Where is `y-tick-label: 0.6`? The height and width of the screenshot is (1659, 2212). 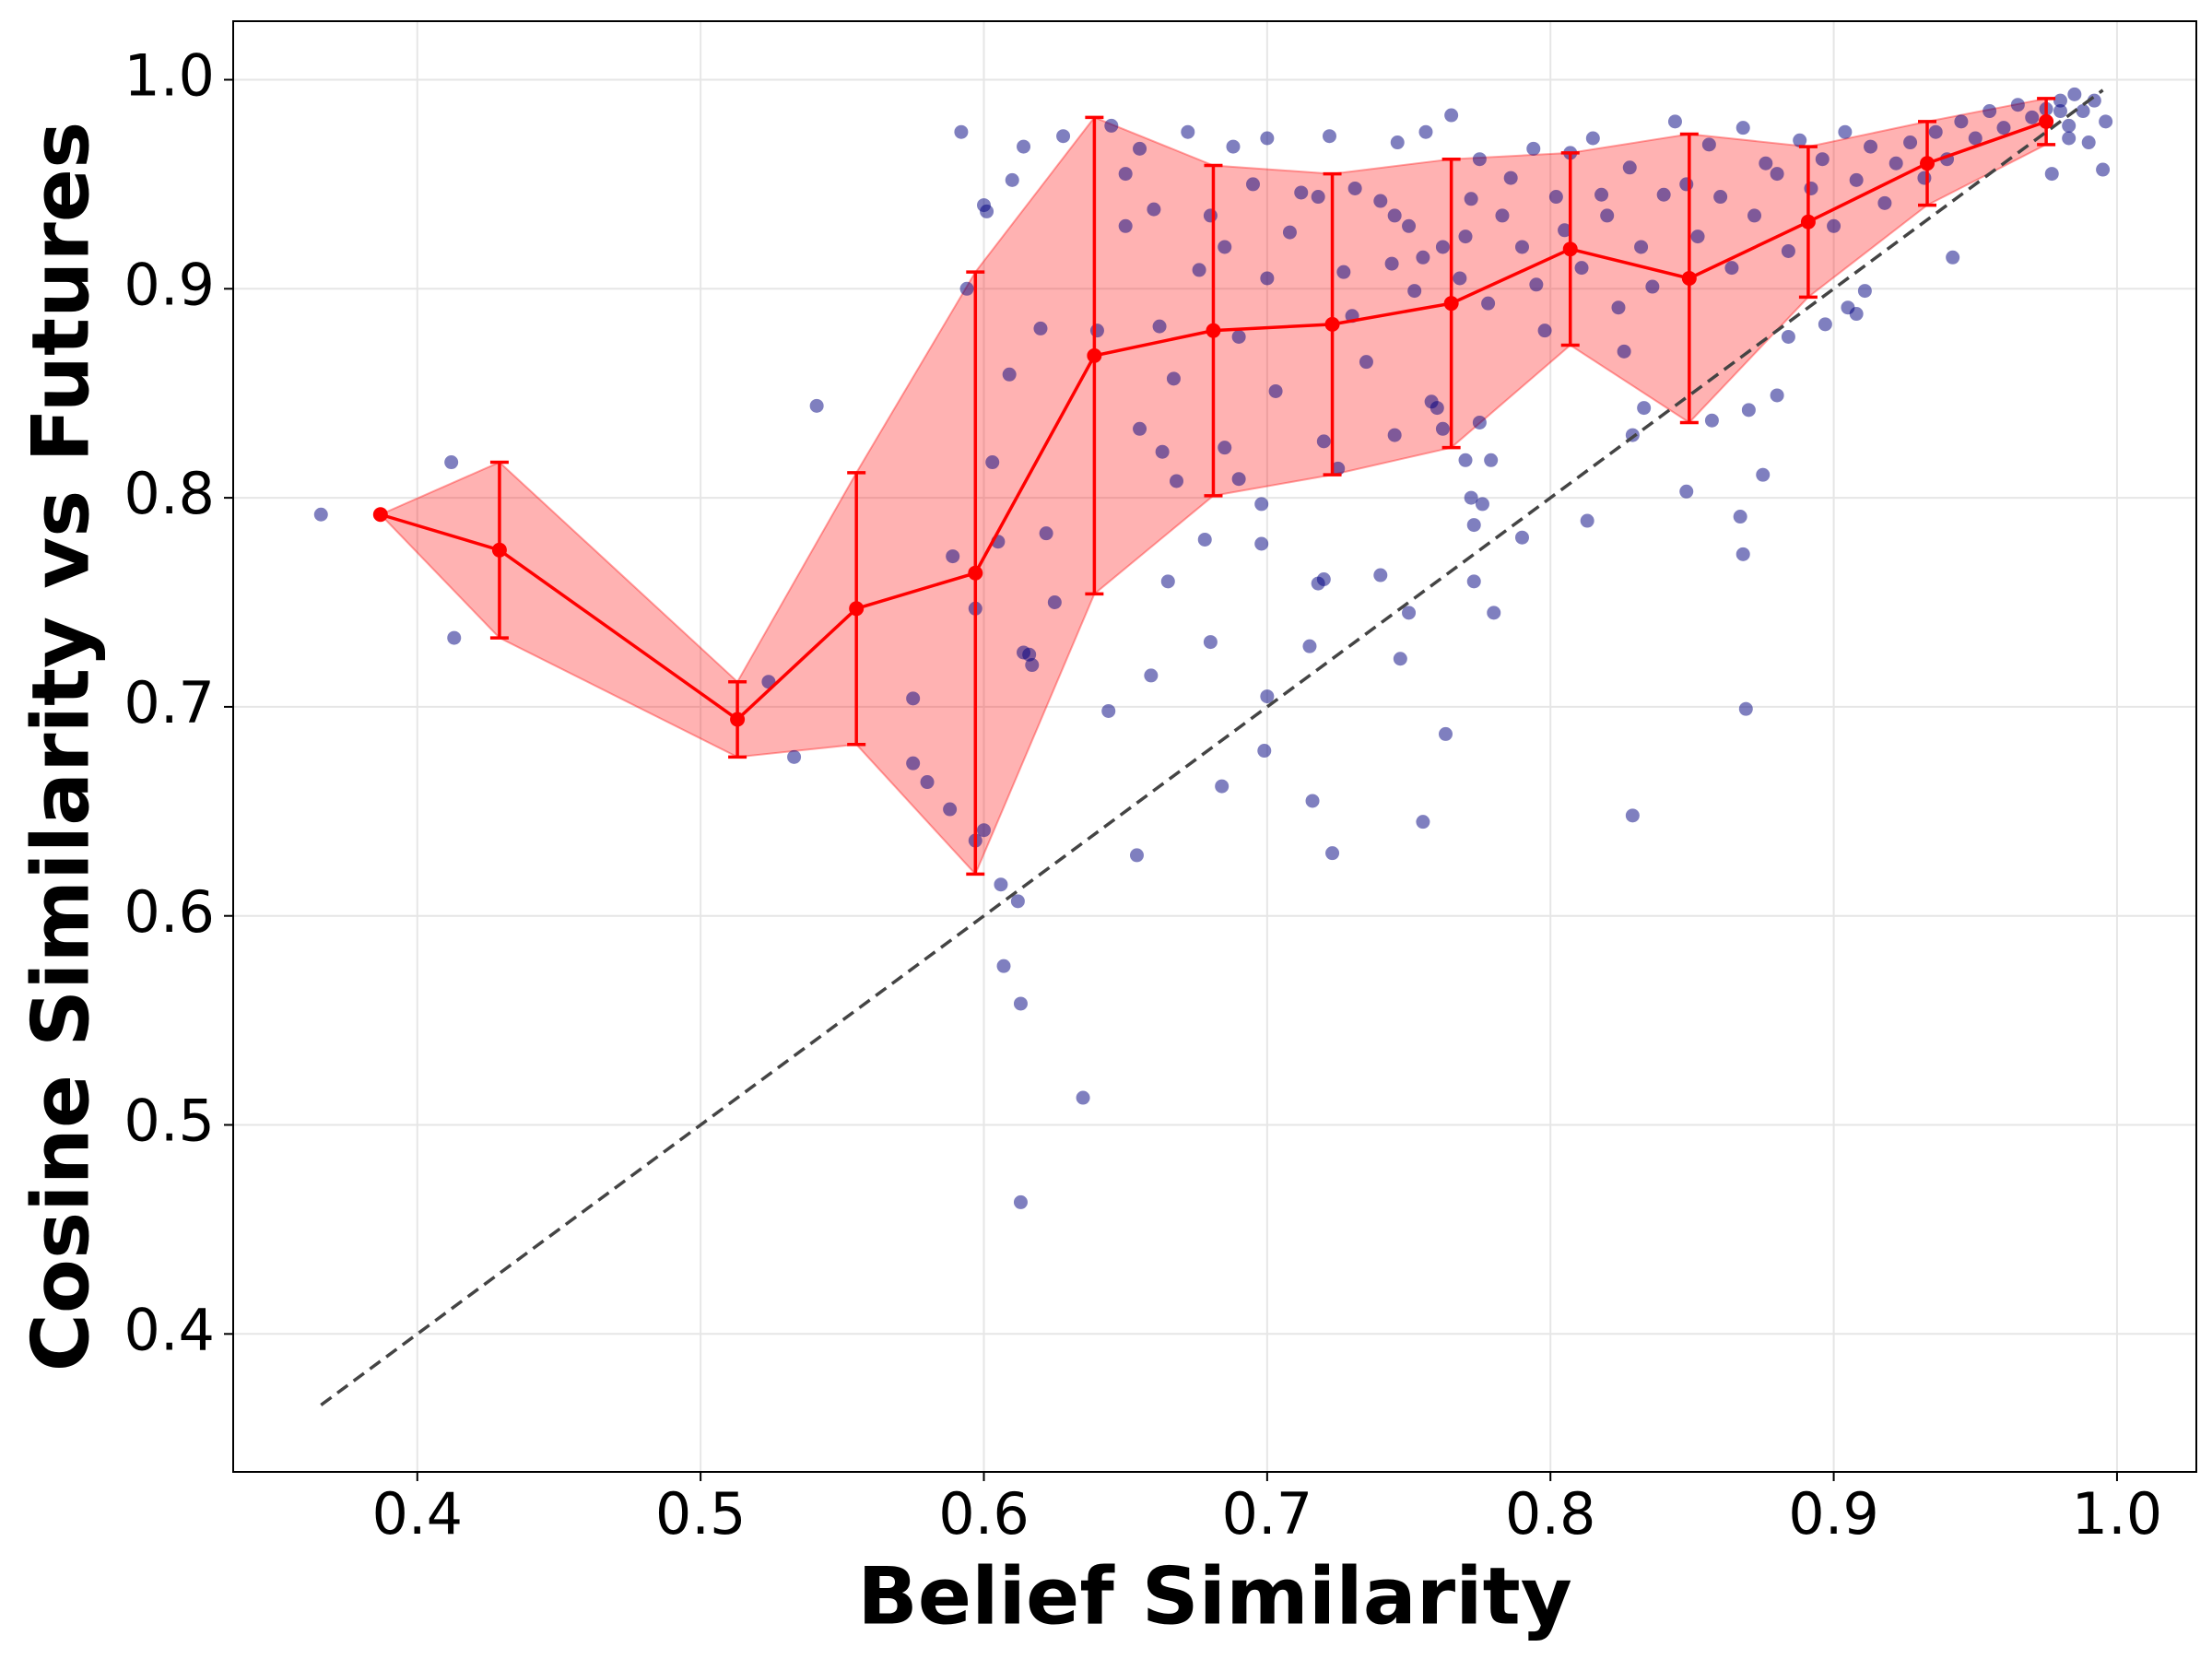 y-tick-label: 0.6 is located at coordinates (169, 912).